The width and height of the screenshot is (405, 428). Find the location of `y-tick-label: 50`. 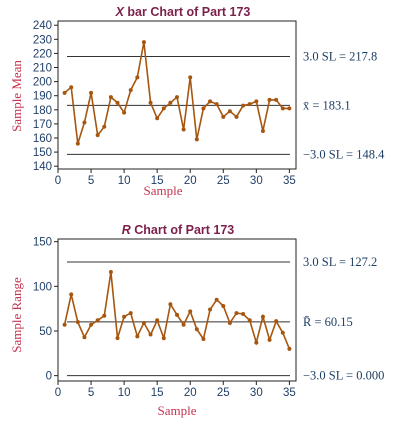

y-tick-label: 50 is located at coordinates (45, 332).